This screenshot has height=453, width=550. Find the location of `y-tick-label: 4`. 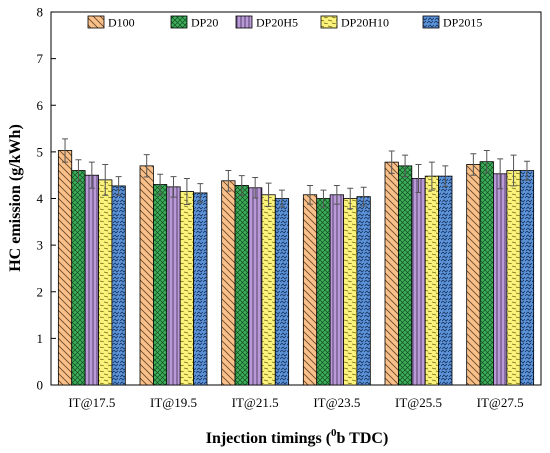

y-tick-label: 4 is located at coordinates (40, 198).